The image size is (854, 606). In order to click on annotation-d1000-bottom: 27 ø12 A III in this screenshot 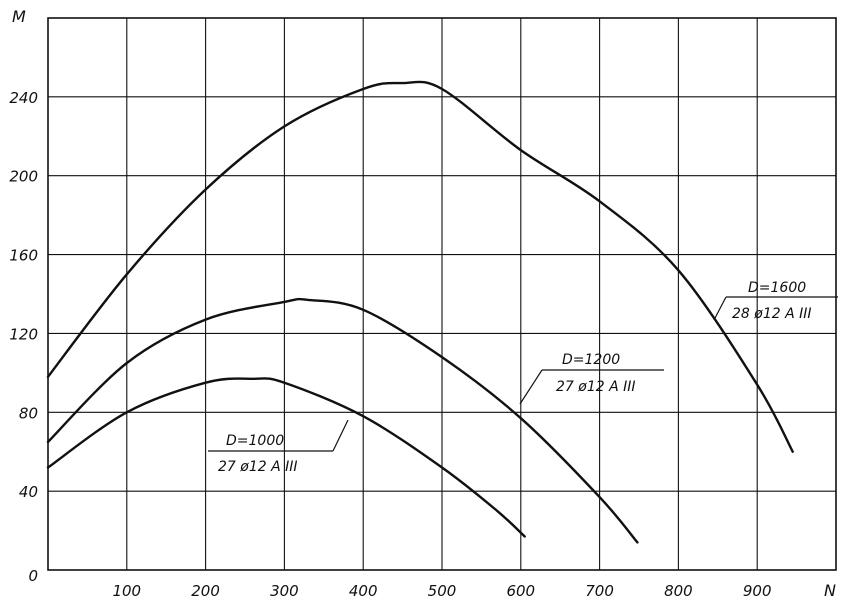, I will do `click(258, 467)`.